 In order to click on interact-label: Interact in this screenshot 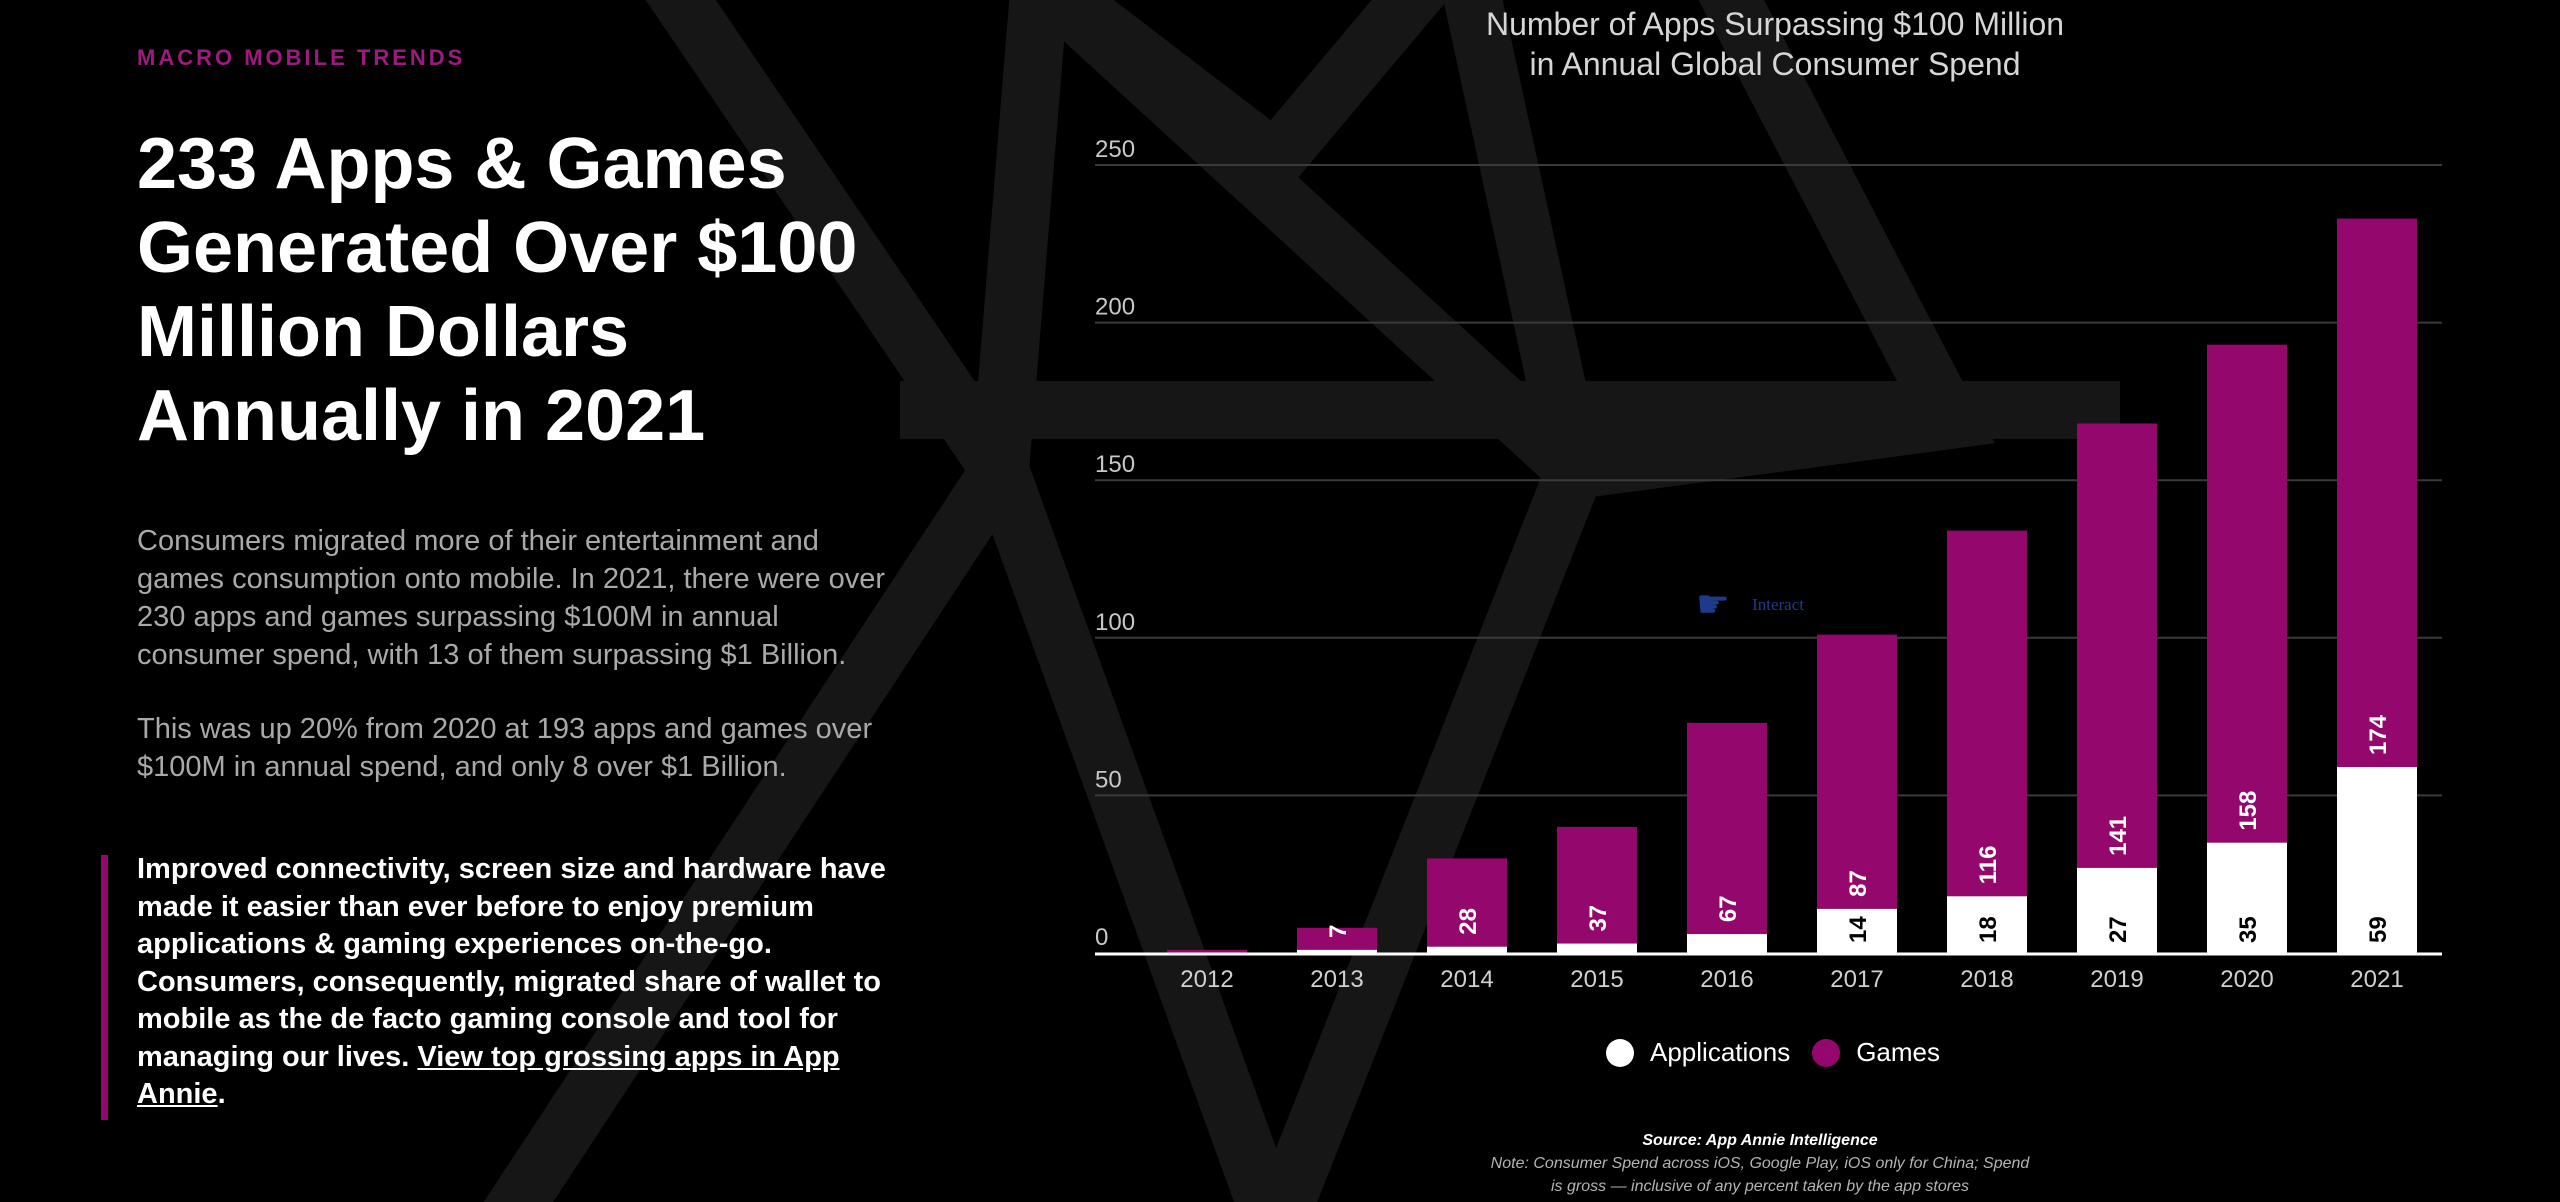, I will do `click(1778, 604)`.